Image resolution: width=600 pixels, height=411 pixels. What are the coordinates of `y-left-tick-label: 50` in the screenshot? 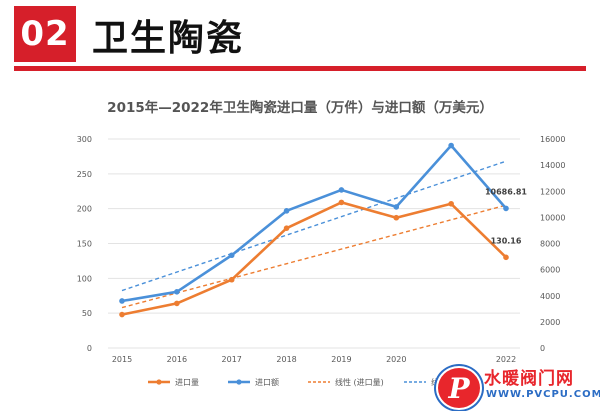 It's located at (87, 313).